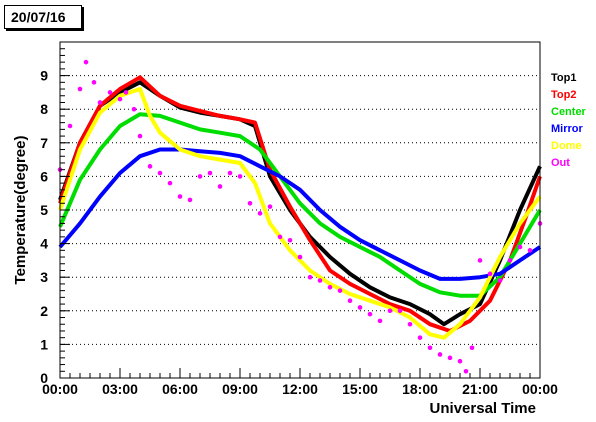 The image size is (596, 422). Describe the element at coordinates (44, 378) in the screenshot. I see `y-tick-label: 0` at that location.